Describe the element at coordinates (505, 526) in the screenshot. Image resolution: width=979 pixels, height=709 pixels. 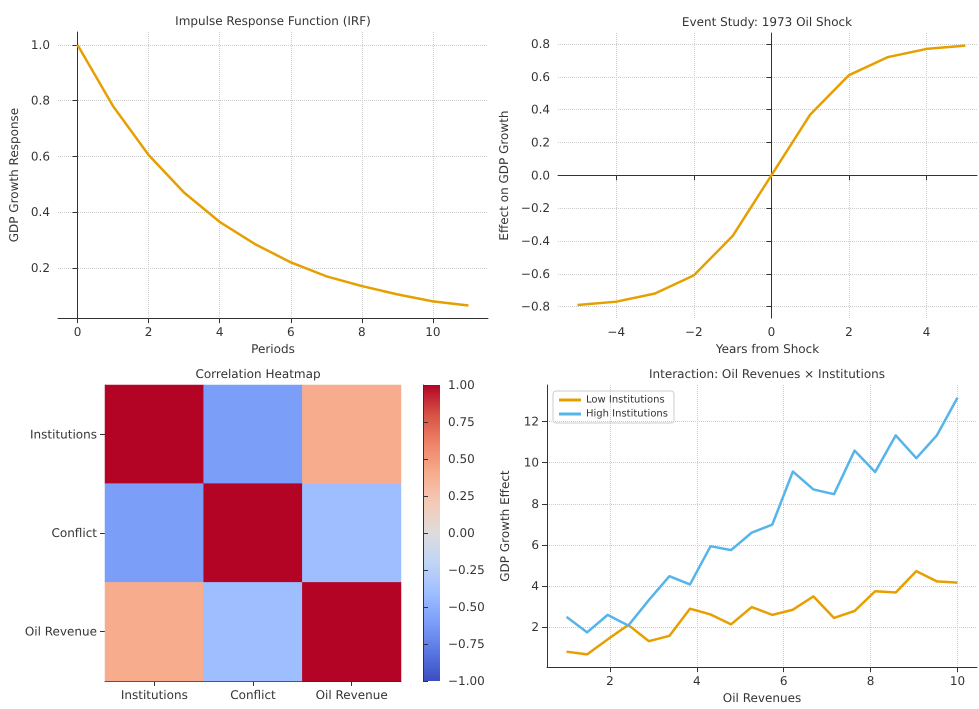
I see `y-axis-title: GDP Growth Effect` at that location.